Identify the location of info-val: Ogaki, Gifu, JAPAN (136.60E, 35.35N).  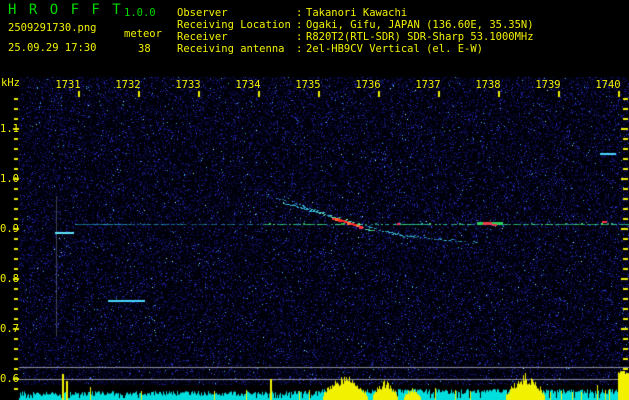
(420, 25).